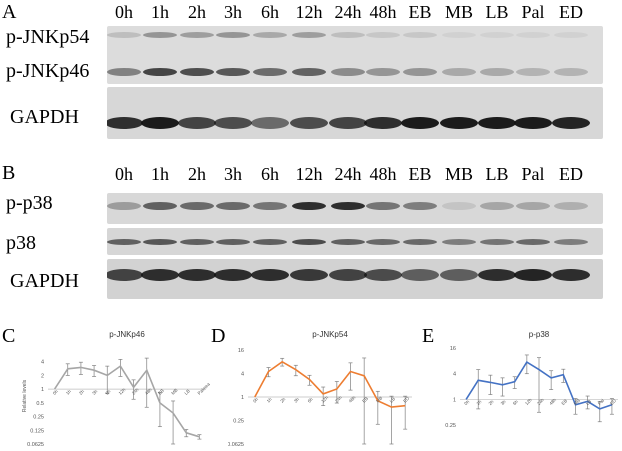  I want to click on blot-image-p-p38, so click(355, 208).